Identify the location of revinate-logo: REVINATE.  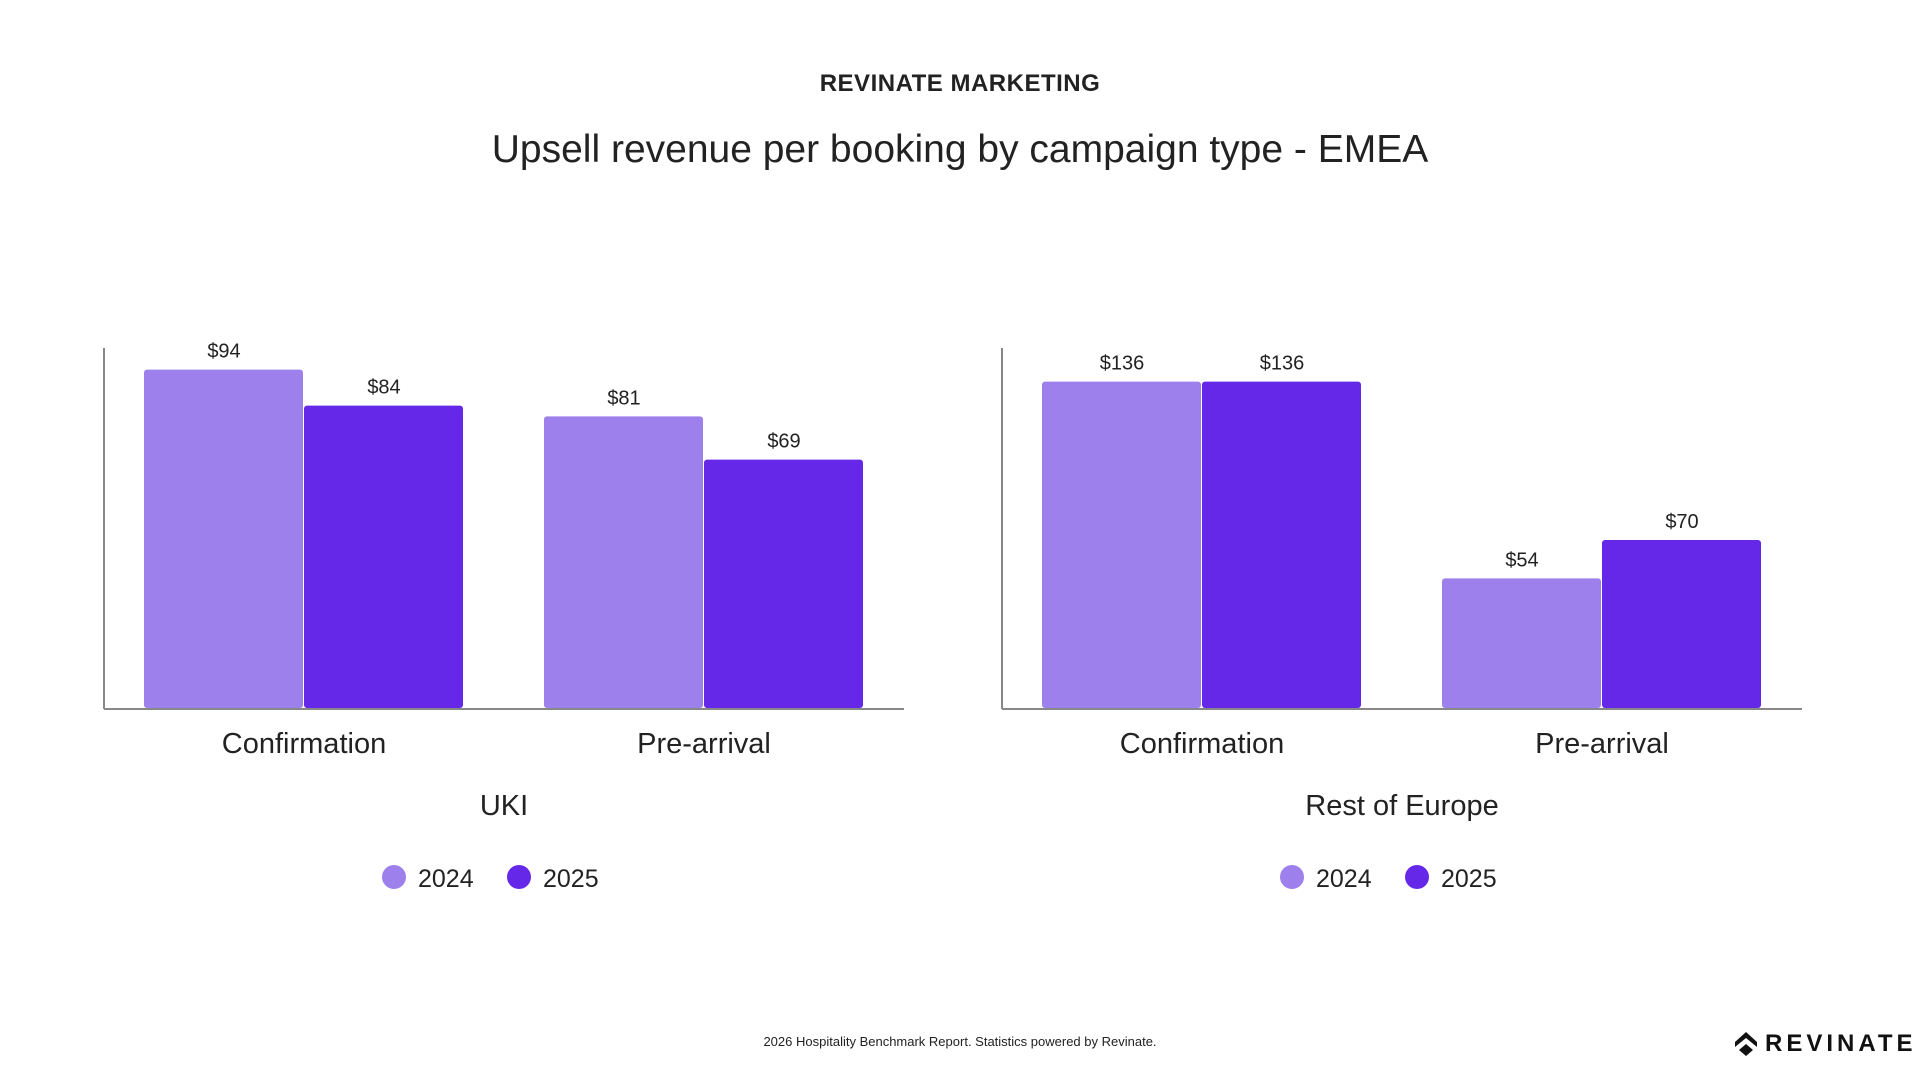
(1826, 1044).